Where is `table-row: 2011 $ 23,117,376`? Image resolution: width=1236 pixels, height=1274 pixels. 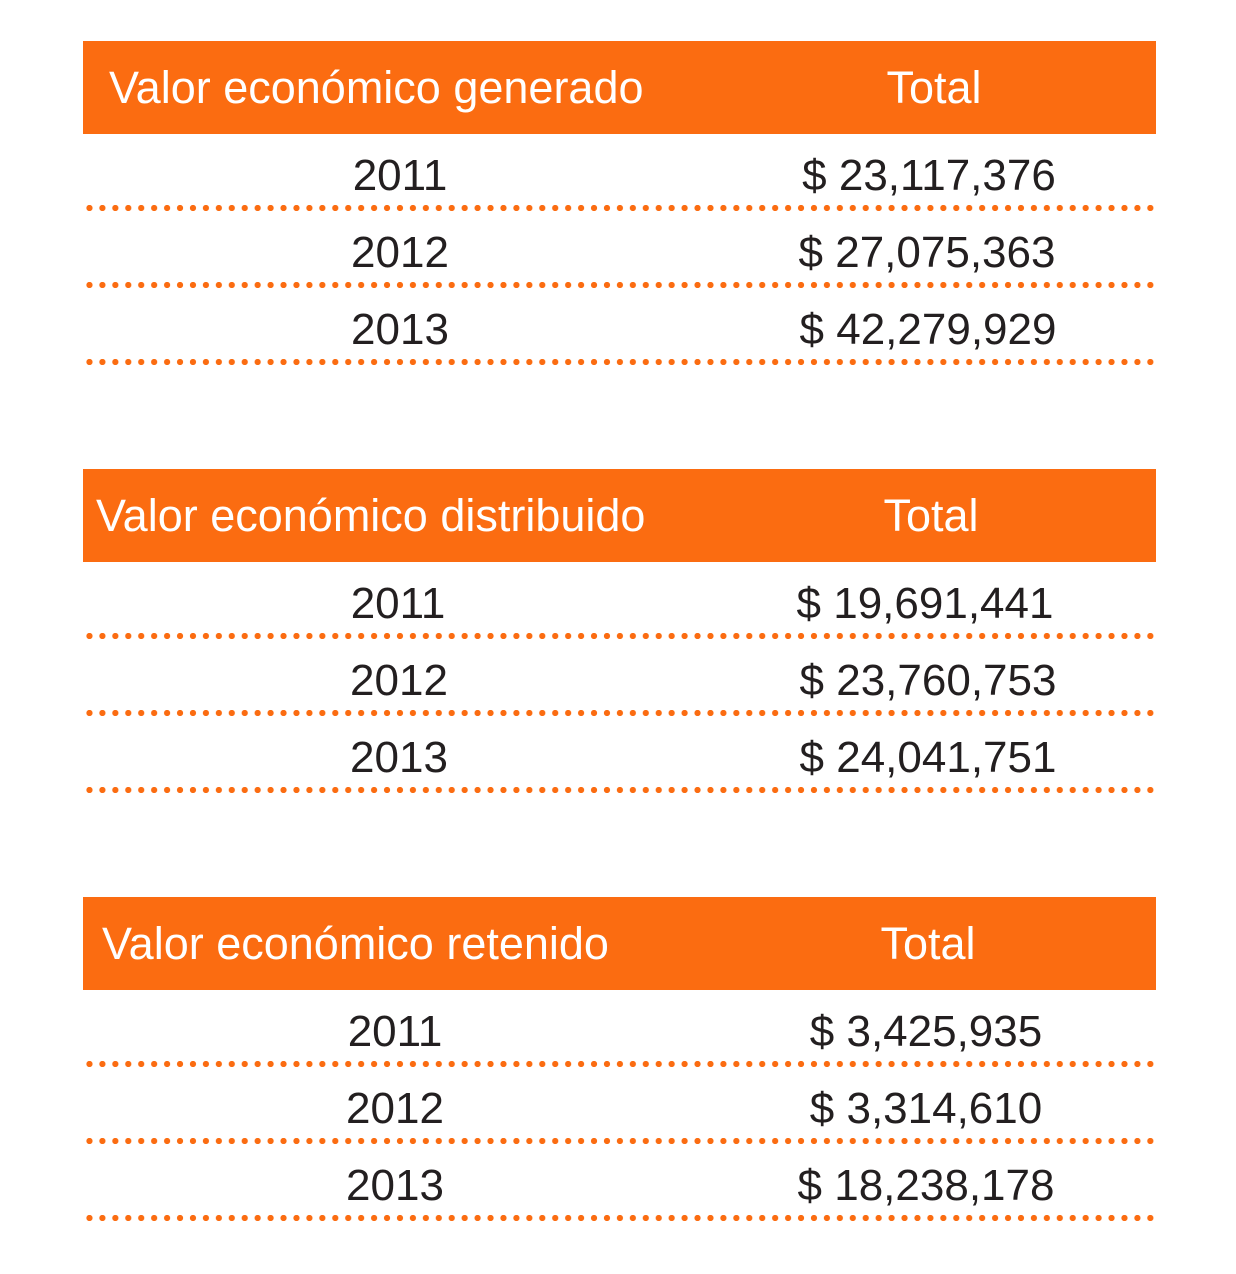
table-row: 2011 $ 23,117,376 is located at coordinates (619, 172).